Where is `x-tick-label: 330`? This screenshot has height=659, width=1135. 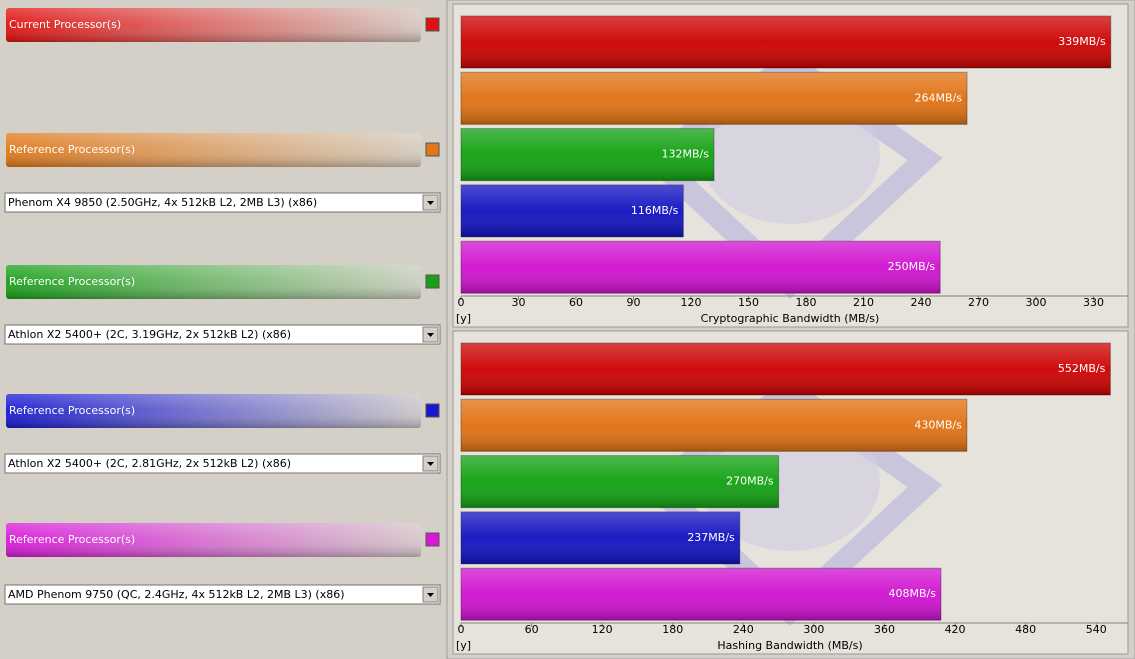 x-tick-label: 330 is located at coordinates (1093, 302).